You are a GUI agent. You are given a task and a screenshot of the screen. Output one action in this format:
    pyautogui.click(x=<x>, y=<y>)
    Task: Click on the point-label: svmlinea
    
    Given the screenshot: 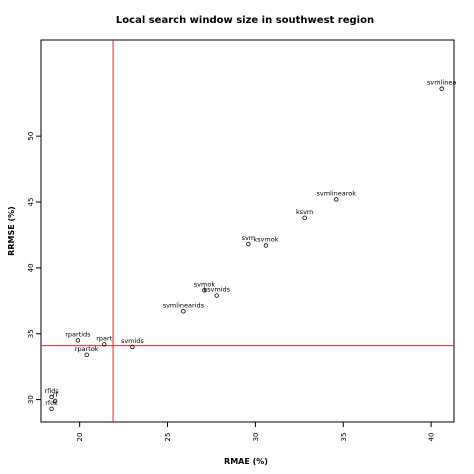 What is the action you would take?
    pyautogui.click(x=441, y=83)
    